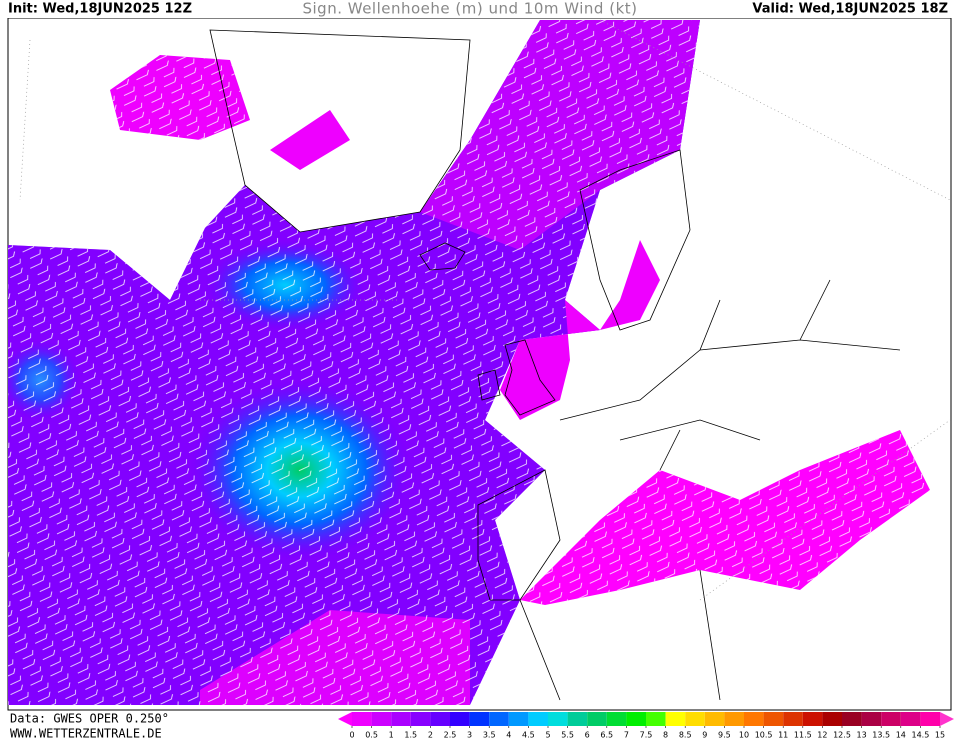 This screenshot has width=959, height=741. What do you see at coordinates (630, 285) in the screenshot?
I see `baltic` at bounding box center [630, 285].